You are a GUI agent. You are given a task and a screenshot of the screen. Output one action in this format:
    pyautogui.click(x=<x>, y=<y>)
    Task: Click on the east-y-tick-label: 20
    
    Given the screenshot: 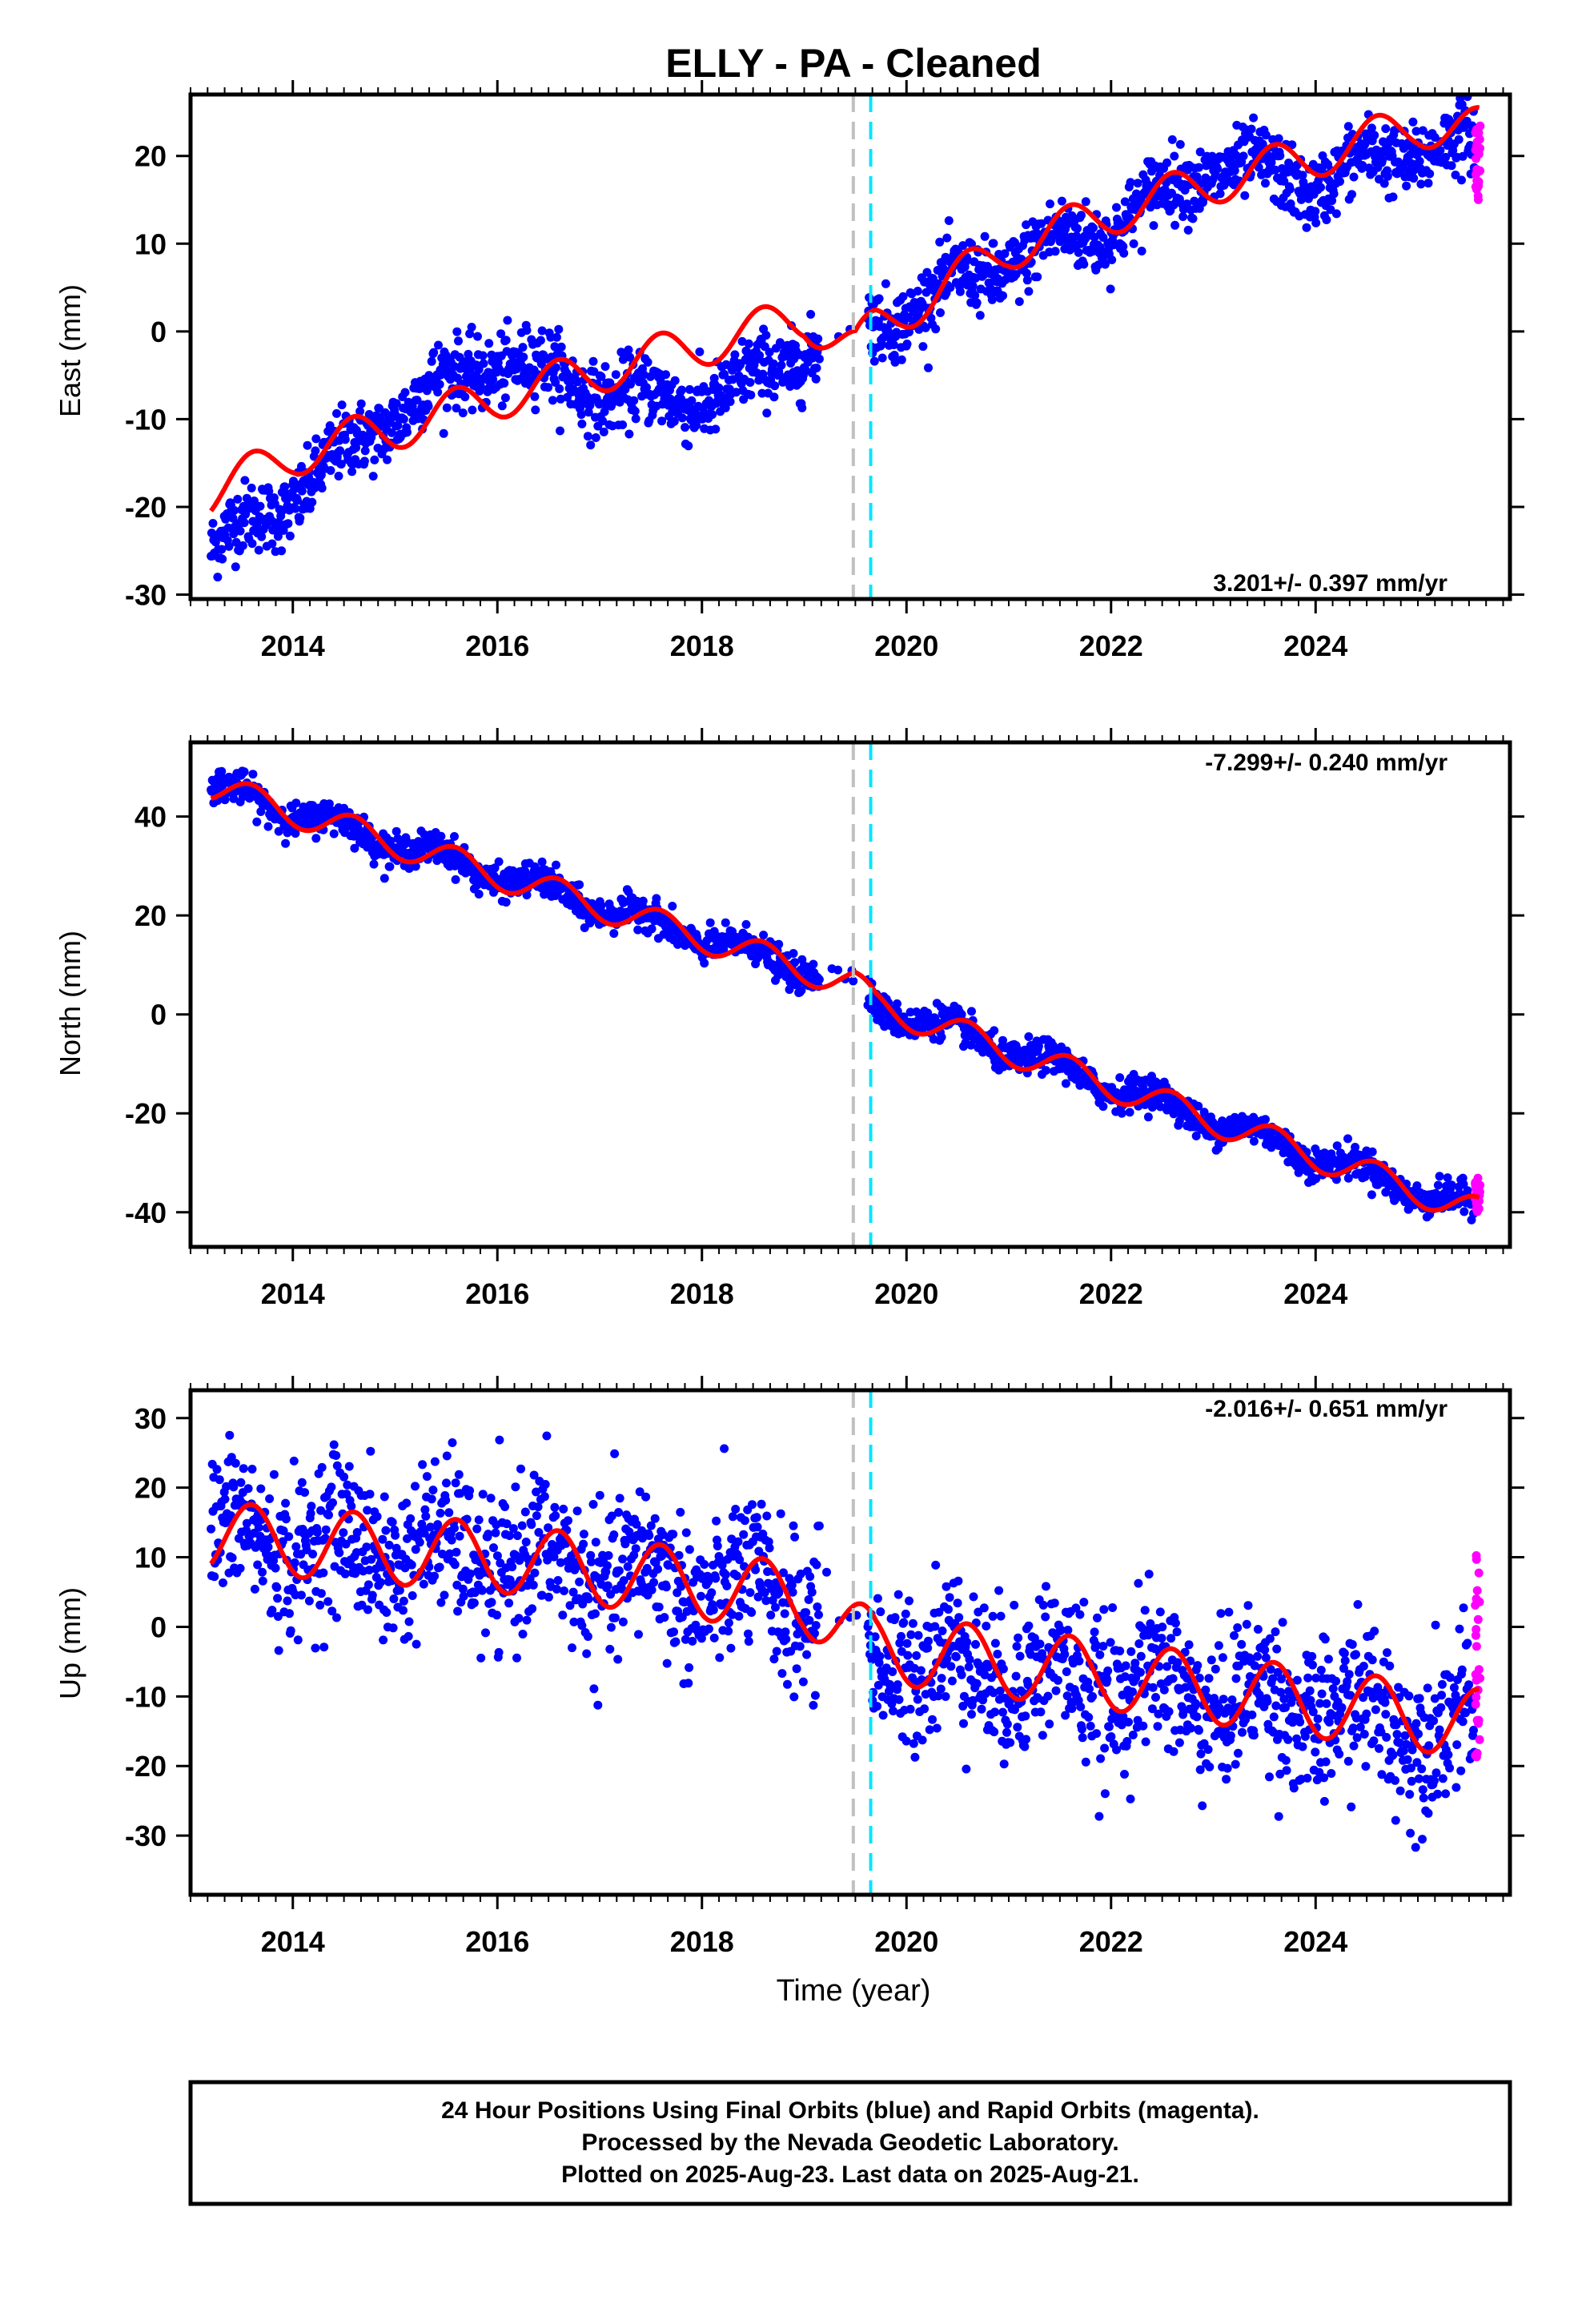 What is the action you would take?
    pyautogui.click(x=151, y=156)
    